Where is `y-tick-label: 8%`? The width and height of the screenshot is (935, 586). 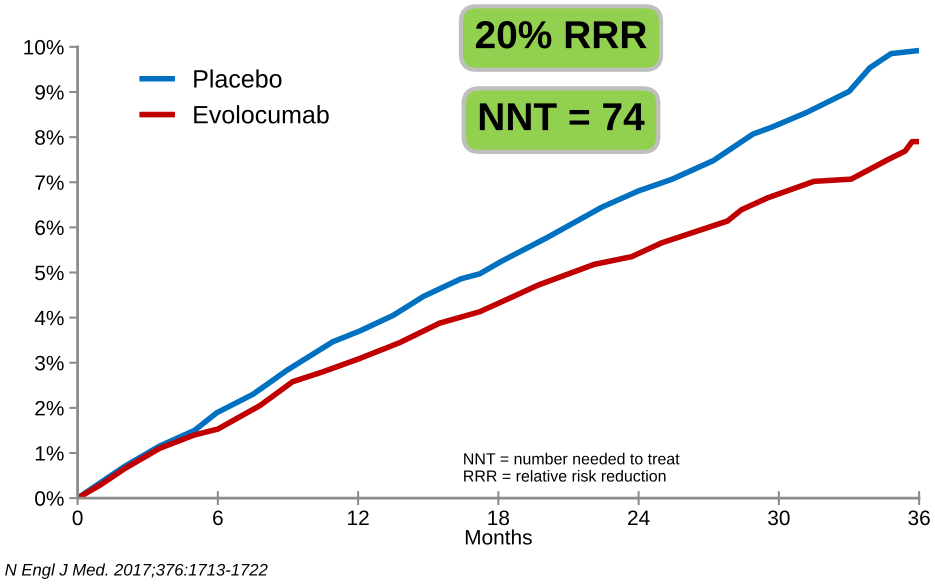
y-tick-label: 8% is located at coordinates (49, 137).